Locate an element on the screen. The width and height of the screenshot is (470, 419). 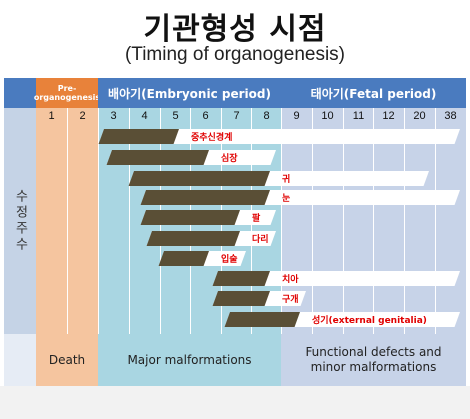
organ-bar: 심장 is located at coordinates (191, 157).